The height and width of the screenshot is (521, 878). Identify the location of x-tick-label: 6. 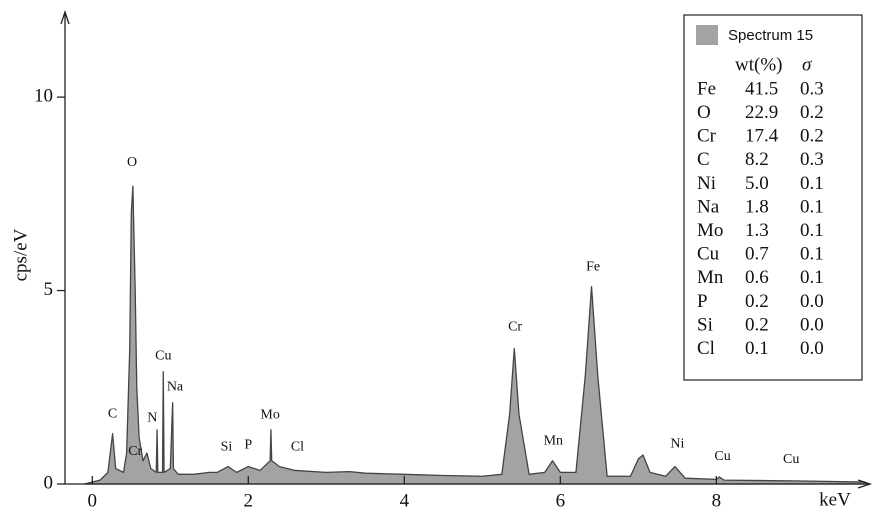
(561, 500).